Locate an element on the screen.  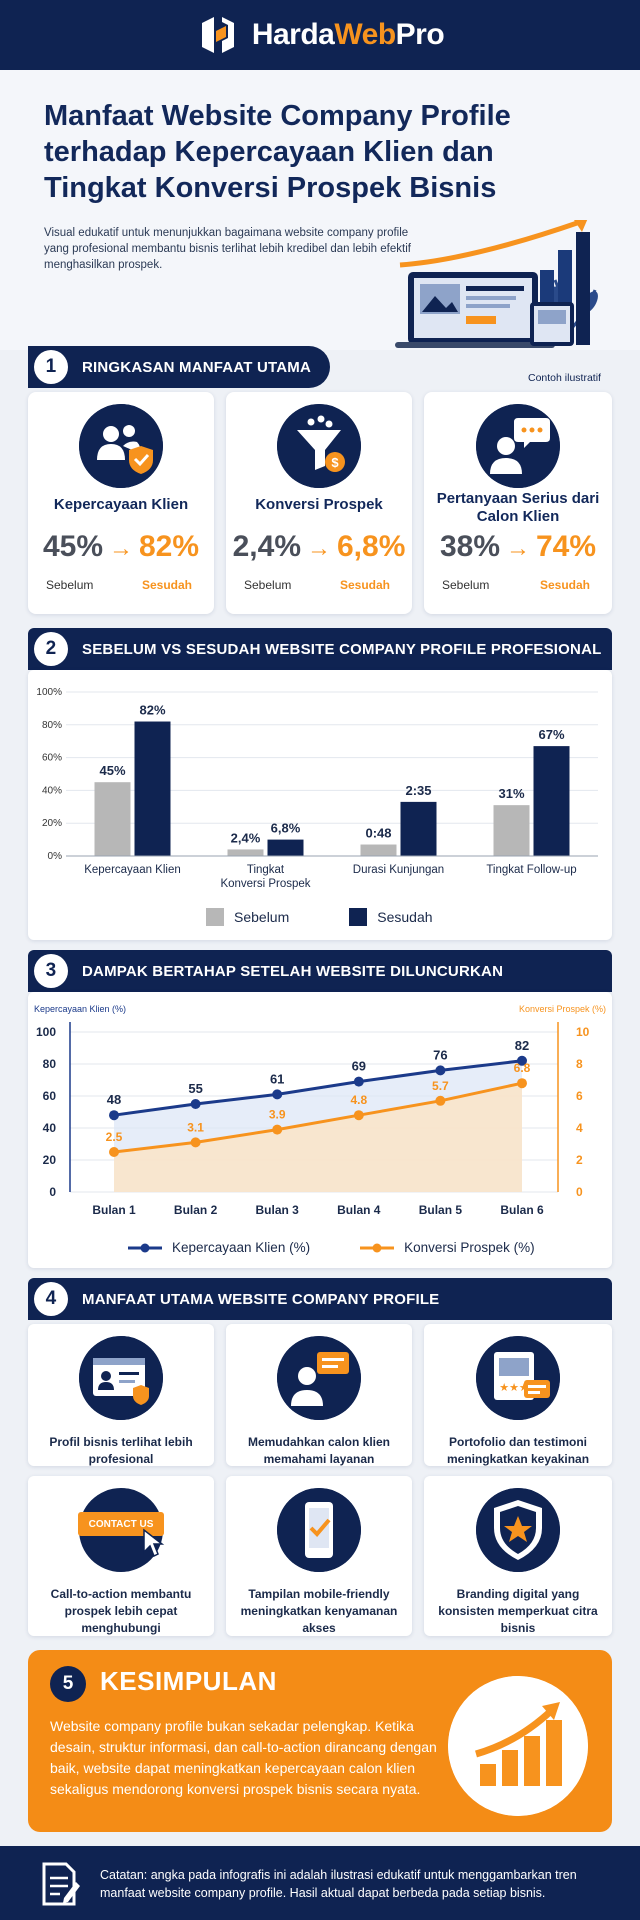
brand-name: HardaWebPro is located at coordinates (348, 34).